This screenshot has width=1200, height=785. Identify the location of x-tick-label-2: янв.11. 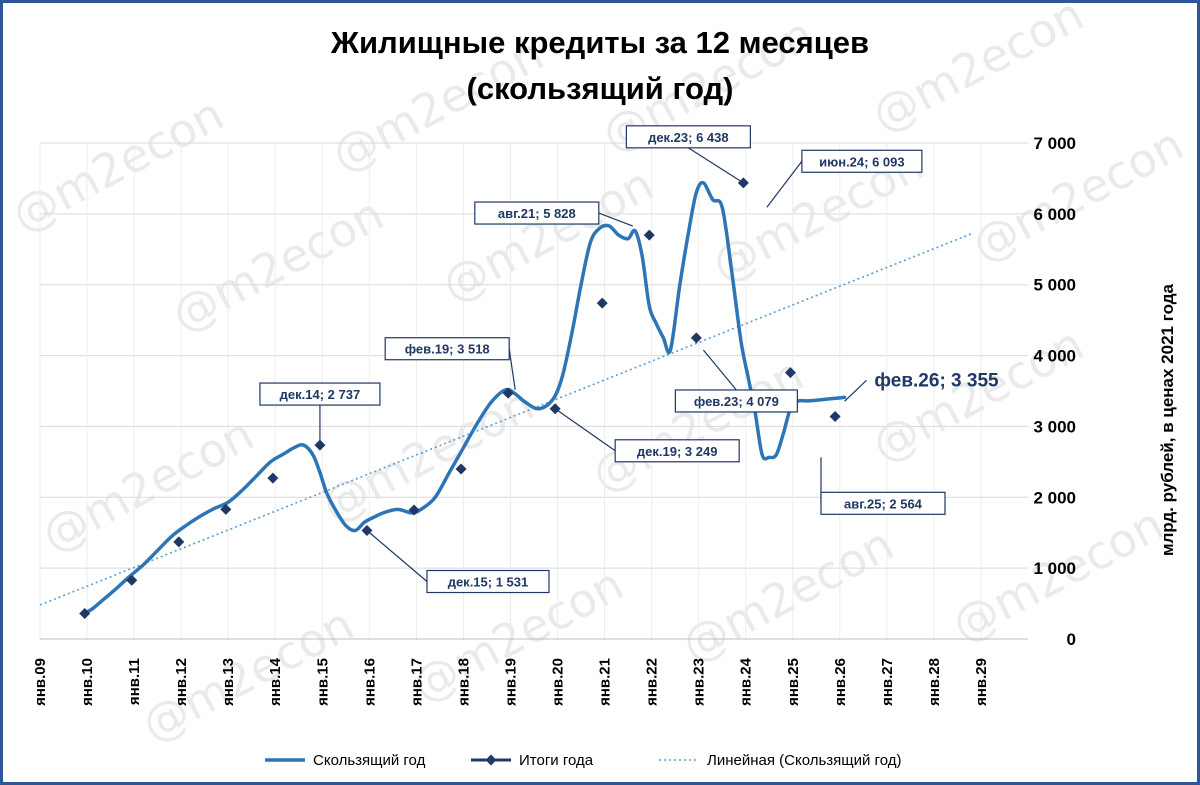
(134, 681).